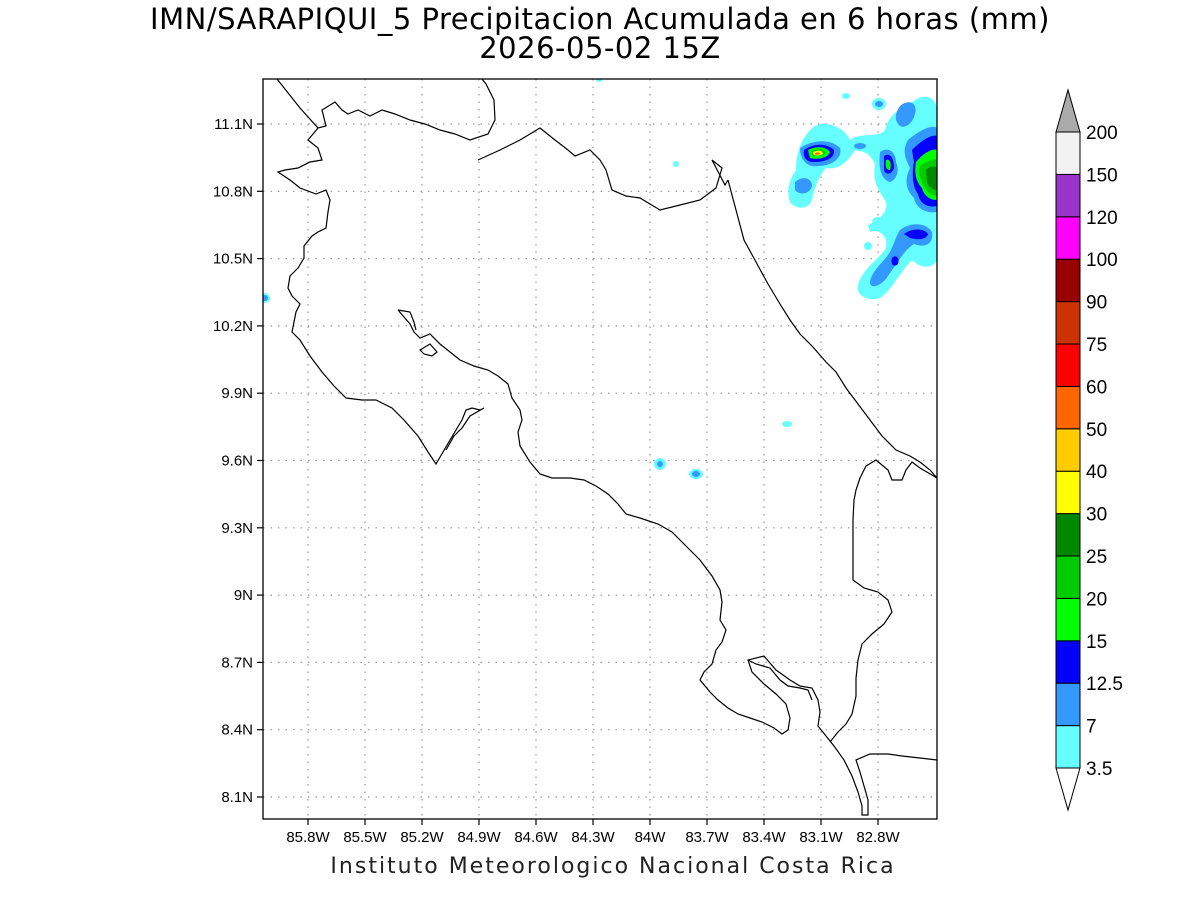 Image resolution: width=1200 pixels, height=900 pixels. Describe the element at coordinates (237, 528) in the screenshot. I see `y-tick-label: 9.3N` at that location.